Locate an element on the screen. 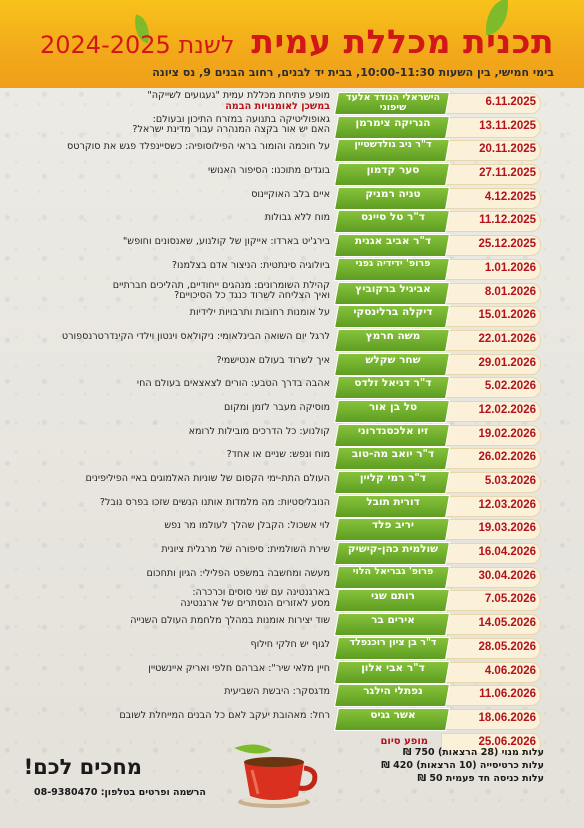 The width and height of the screenshot is (584, 828). topic-main: ביולוגיה סינתטית: הניצור אדם בצלמנו? is located at coordinates (250, 265).